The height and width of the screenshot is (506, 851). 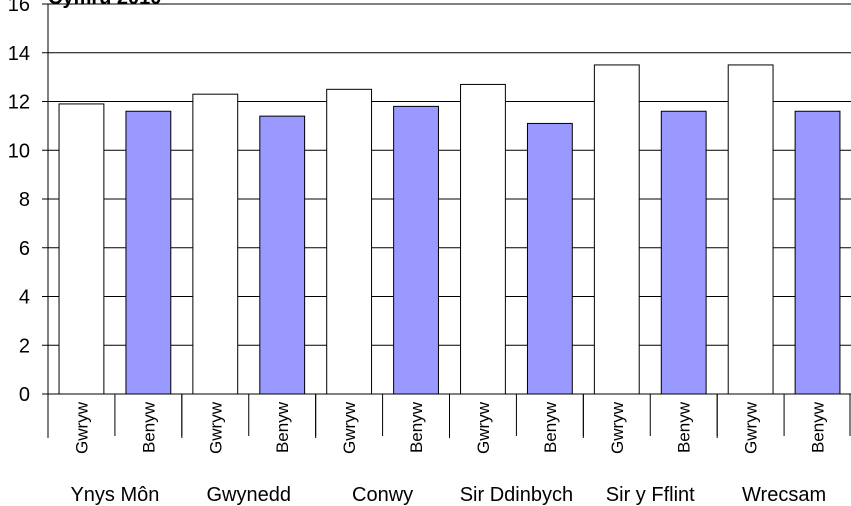 What do you see at coordinates (382, 495) in the screenshot?
I see `x-group-label: Conwy` at bounding box center [382, 495].